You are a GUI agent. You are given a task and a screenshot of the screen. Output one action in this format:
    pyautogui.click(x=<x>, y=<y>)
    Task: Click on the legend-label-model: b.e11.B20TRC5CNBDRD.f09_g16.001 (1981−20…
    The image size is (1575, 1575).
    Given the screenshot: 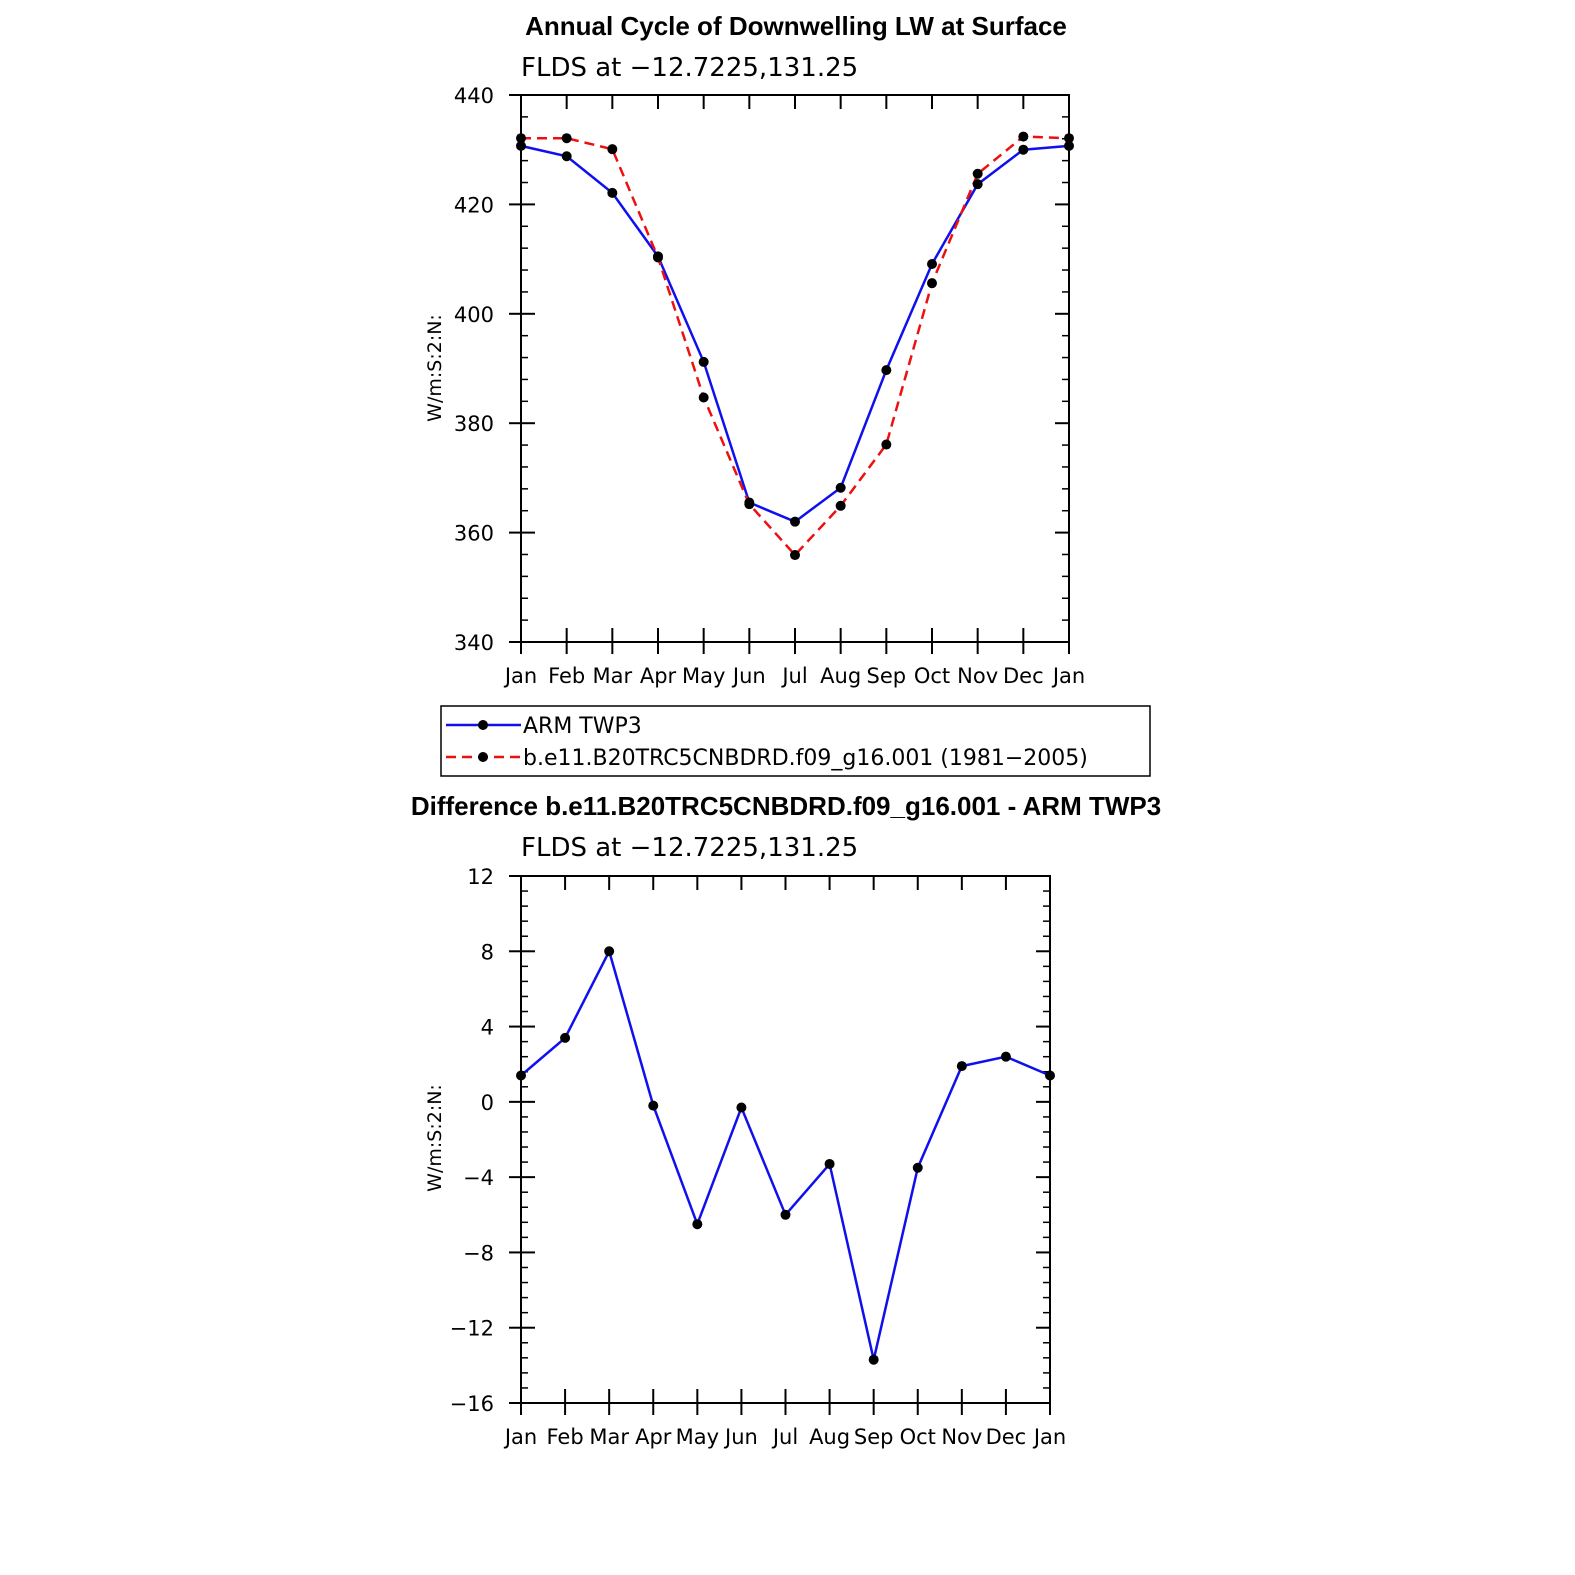 What is the action you would take?
    pyautogui.click(x=805, y=758)
    